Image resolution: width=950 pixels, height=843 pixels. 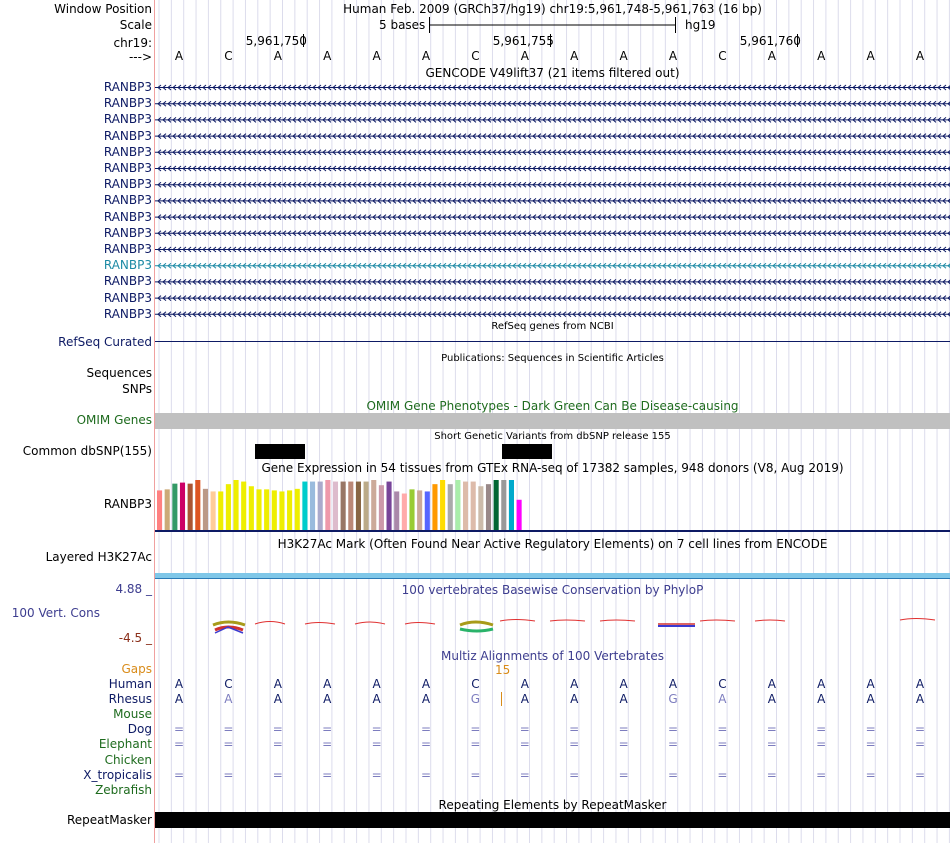 I want to click on h3k27ac-label: Layered H3K27Ac, so click(x=98, y=557).